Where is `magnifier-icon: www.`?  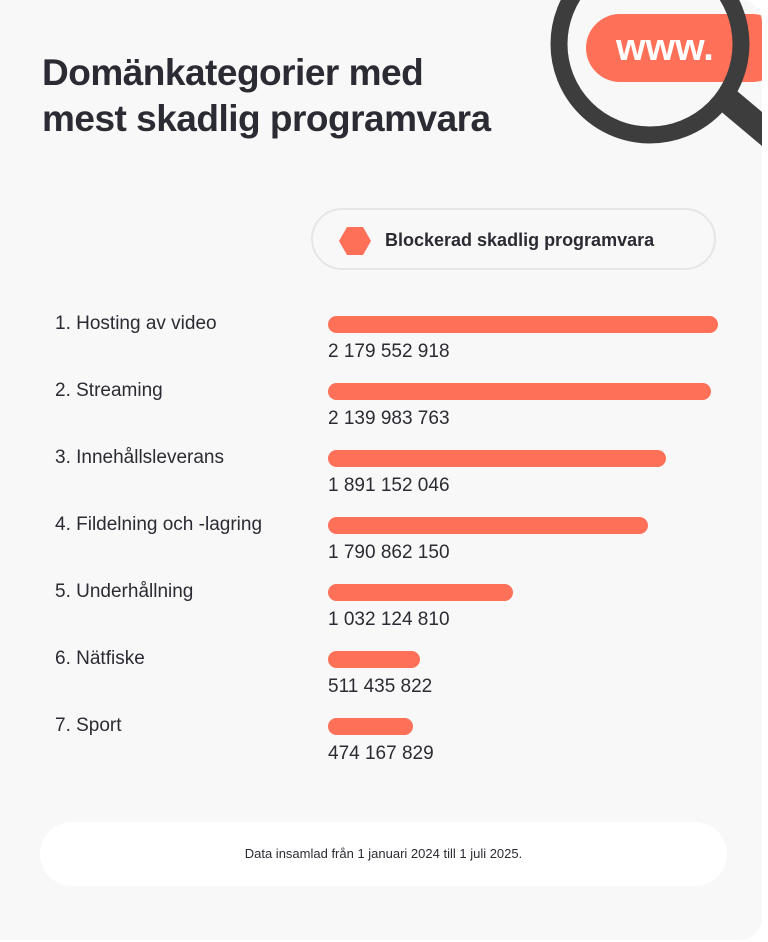 magnifier-icon: www. is located at coordinates (656, 73).